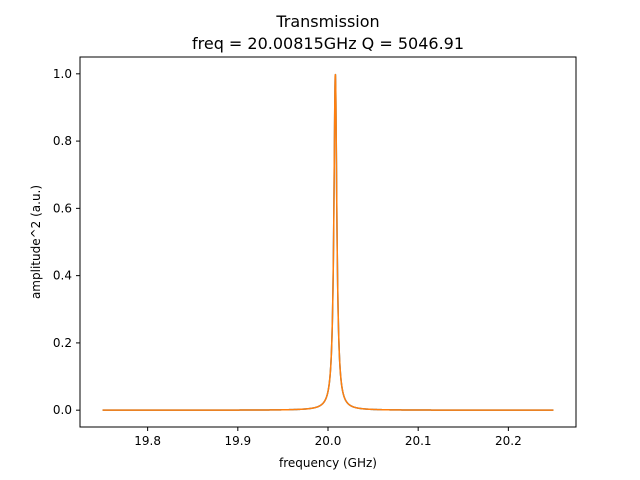  What do you see at coordinates (328, 463) in the screenshot?
I see `x-axis-label: frequency (GHz)` at bounding box center [328, 463].